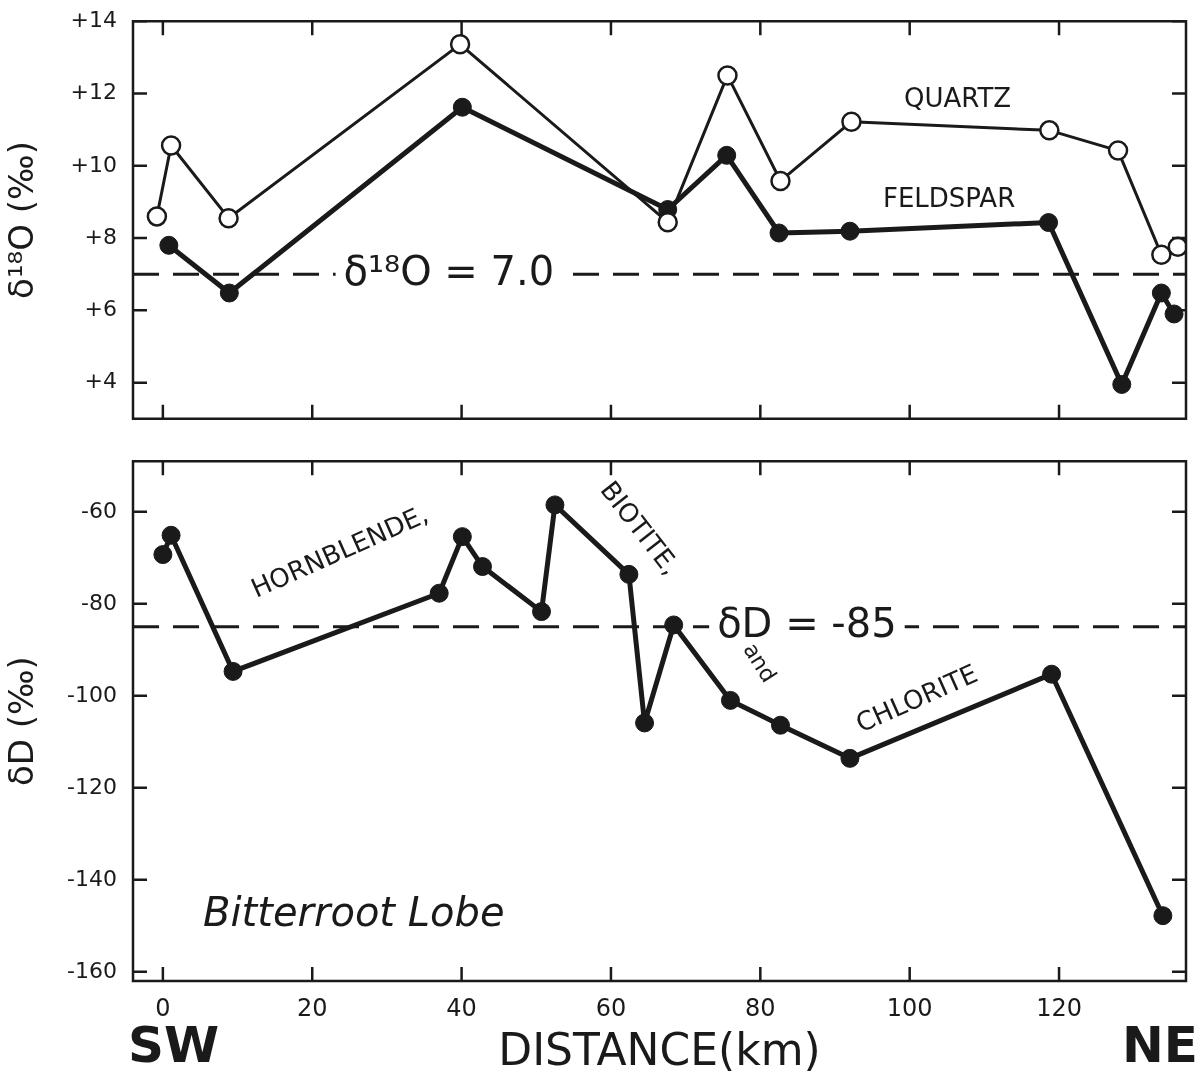 The image size is (1203, 1084). I want to click on text: NE, so click(1159, 1044).